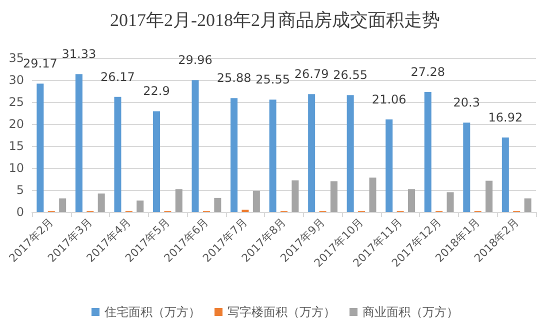 This screenshot has height=331, width=550. Describe the element at coordinates (16, 80) in the screenshot. I see `y-tick-label: 30` at that location.